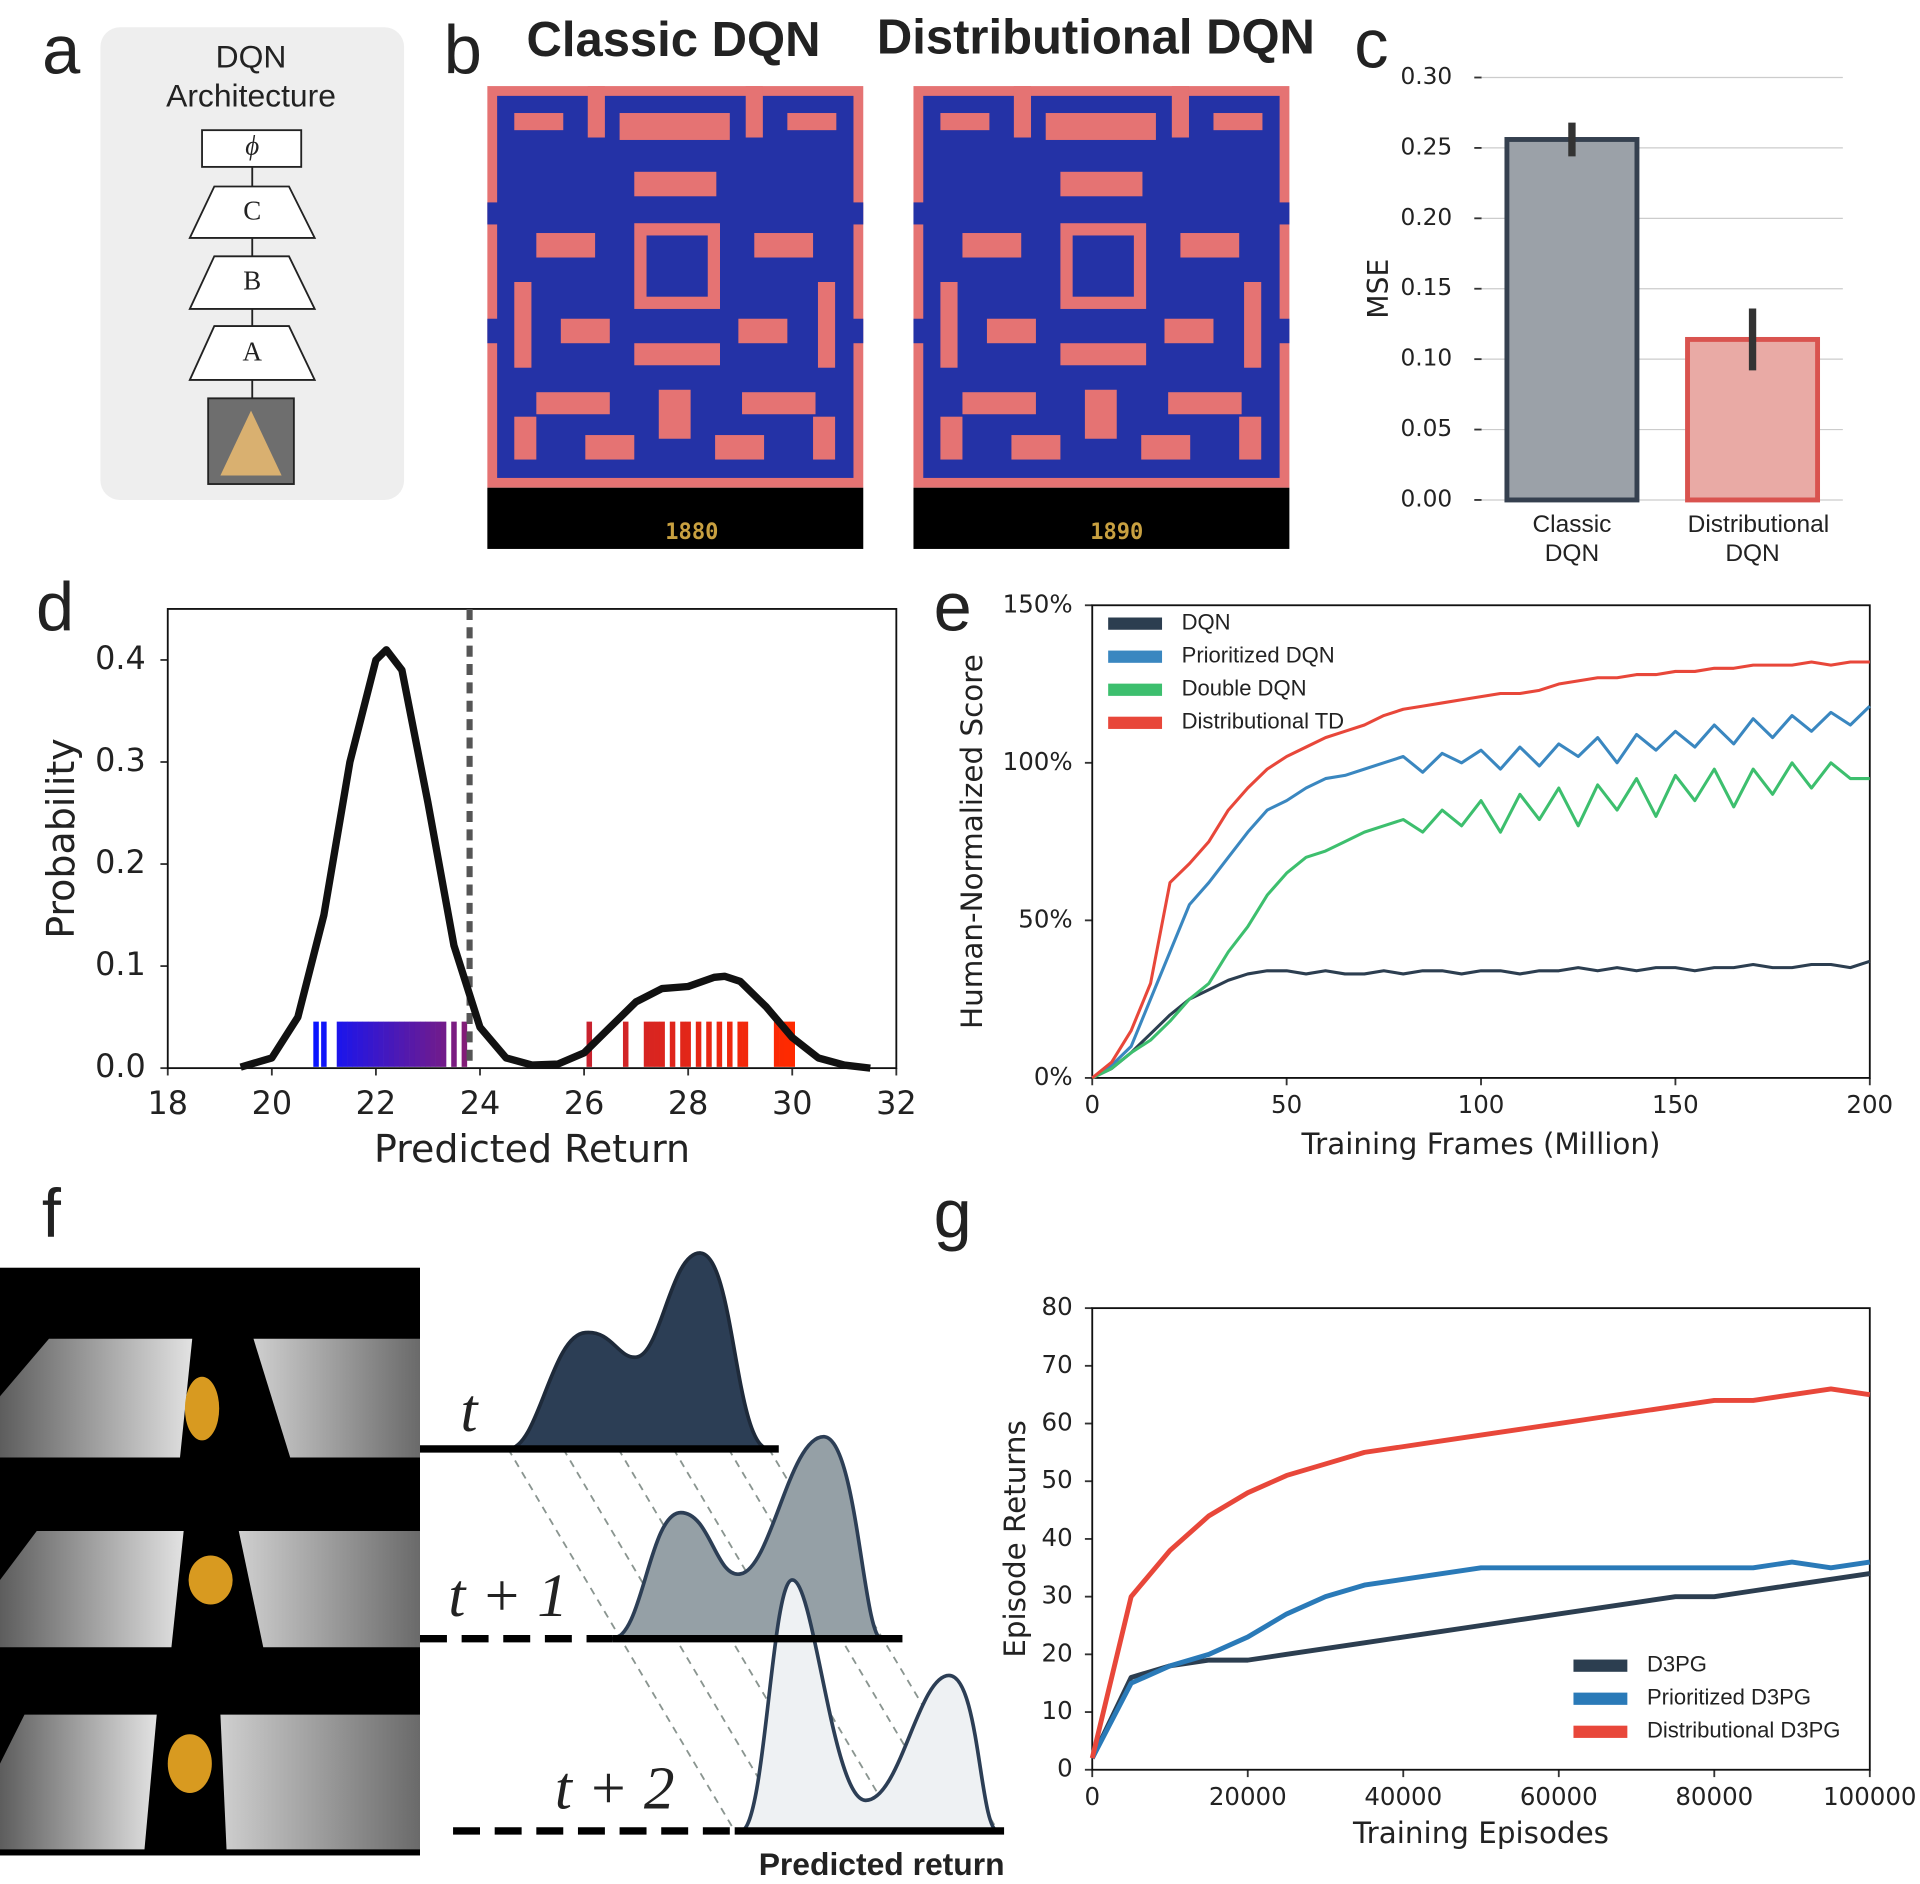 This screenshot has width=1920, height=1884. Describe the element at coordinates (615, 1788) in the screenshot. I see `time-label: t + 2` at that location.